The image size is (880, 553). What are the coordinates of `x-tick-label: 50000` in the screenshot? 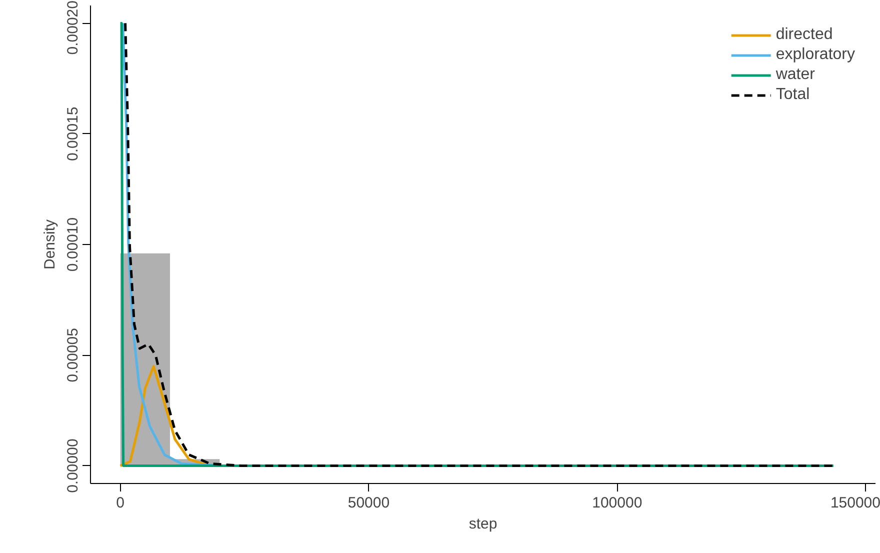 It's located at (369, 503).